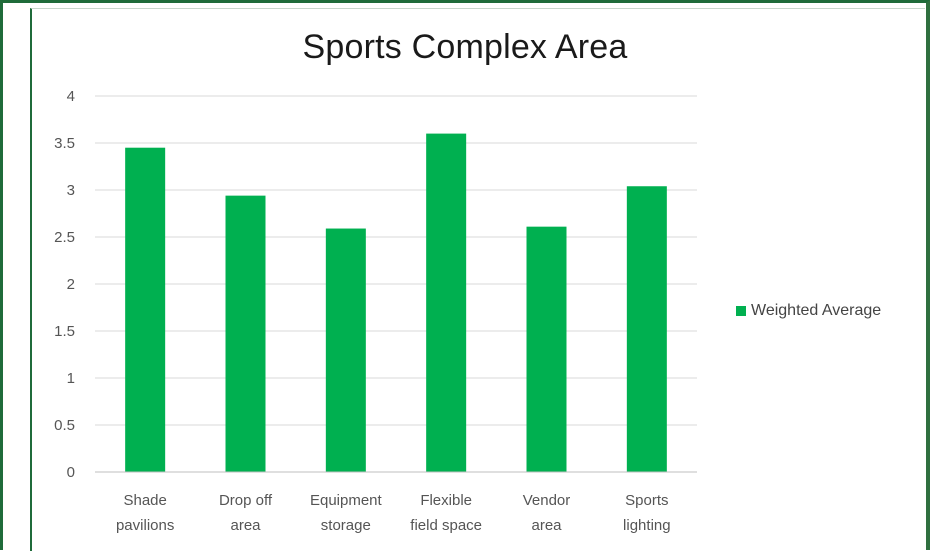  Describe the element at coordinates (465, 47) in the screenshot. I see `chart-title: Sports Complex Area` at that location.